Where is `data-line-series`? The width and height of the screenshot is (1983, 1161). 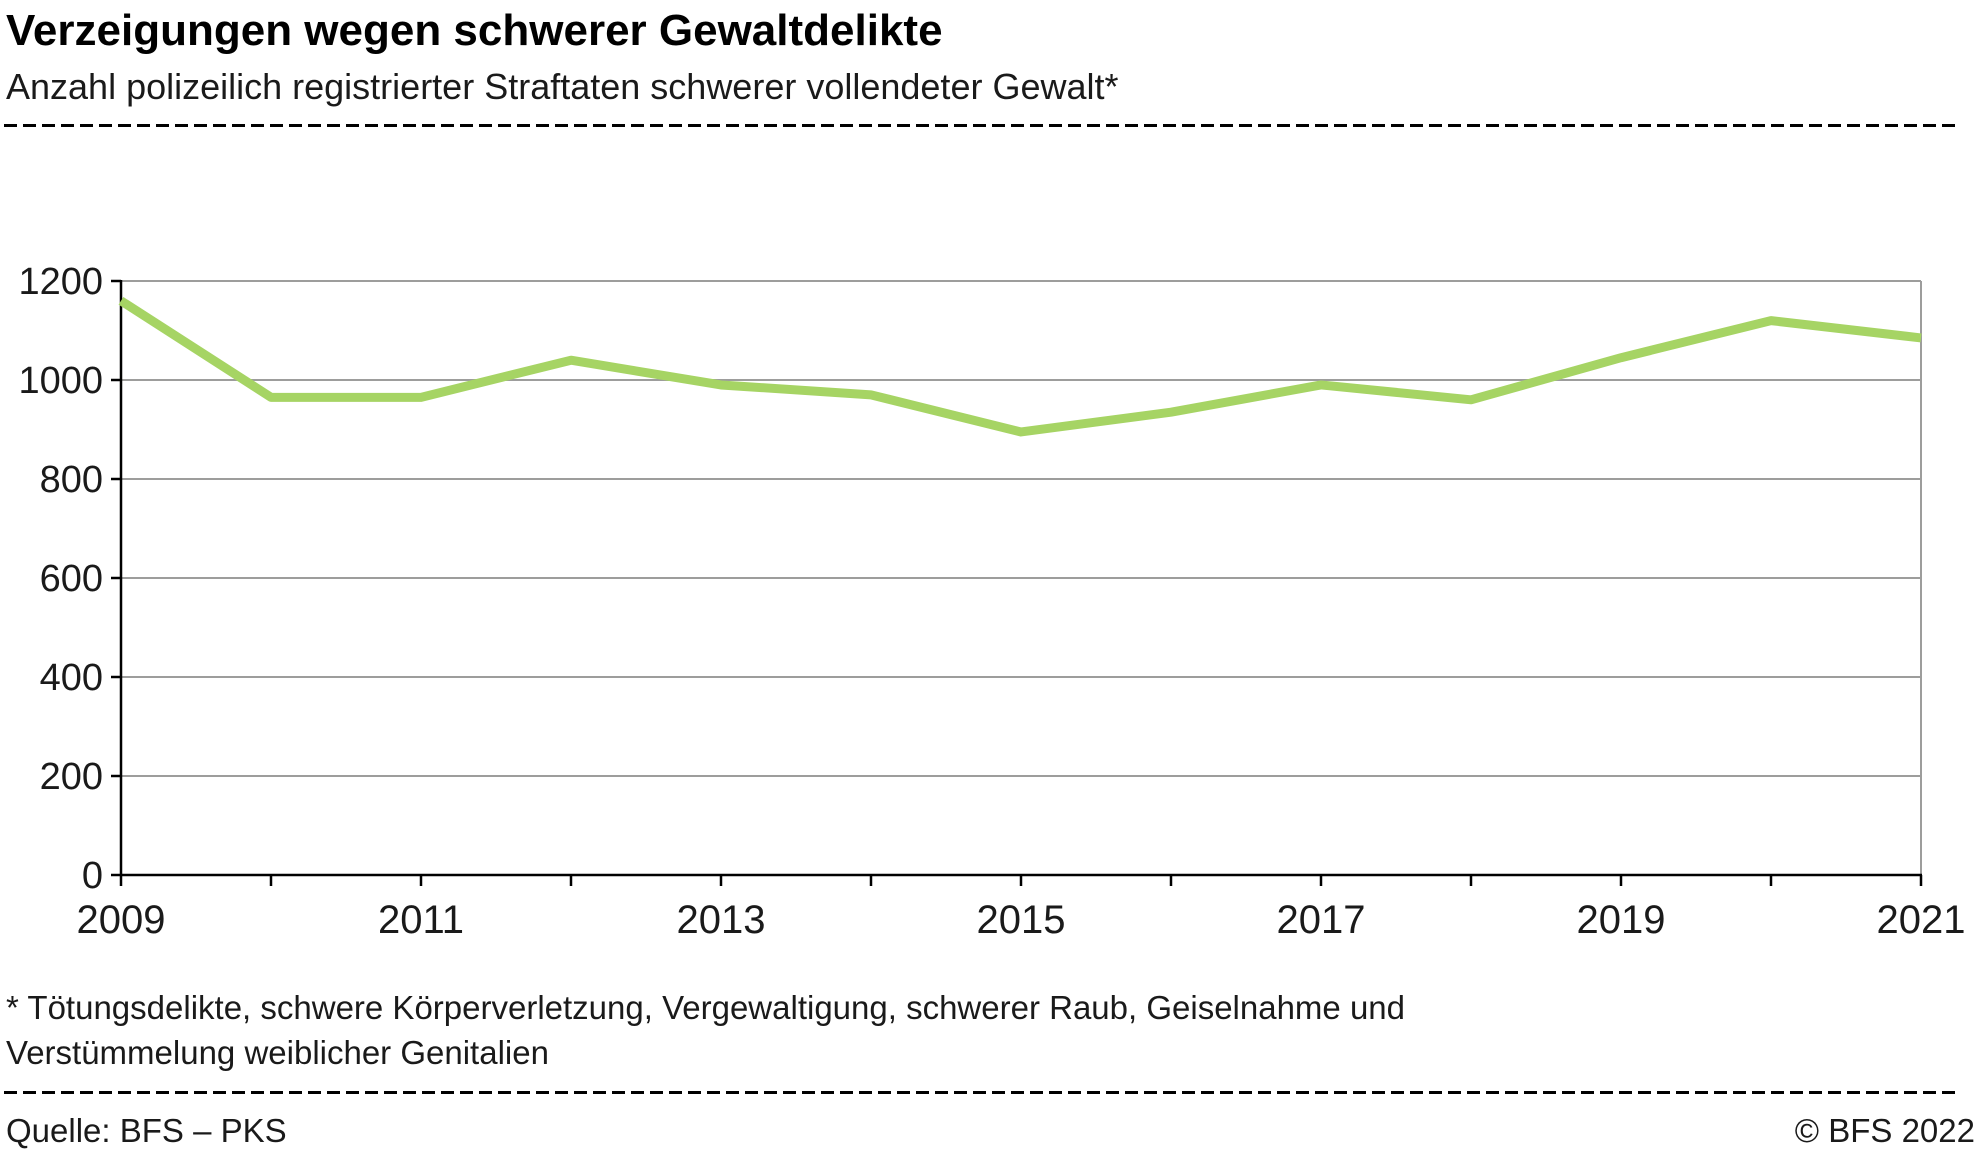
data-line-series is located at coordinates (1020, 367).